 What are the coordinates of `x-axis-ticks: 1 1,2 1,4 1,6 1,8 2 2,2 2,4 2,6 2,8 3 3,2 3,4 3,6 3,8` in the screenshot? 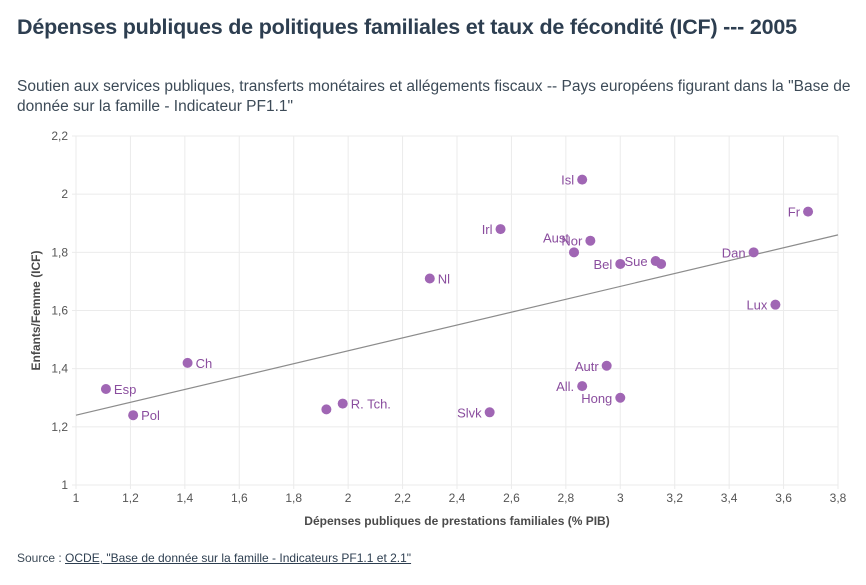 It's located at (460, 498).